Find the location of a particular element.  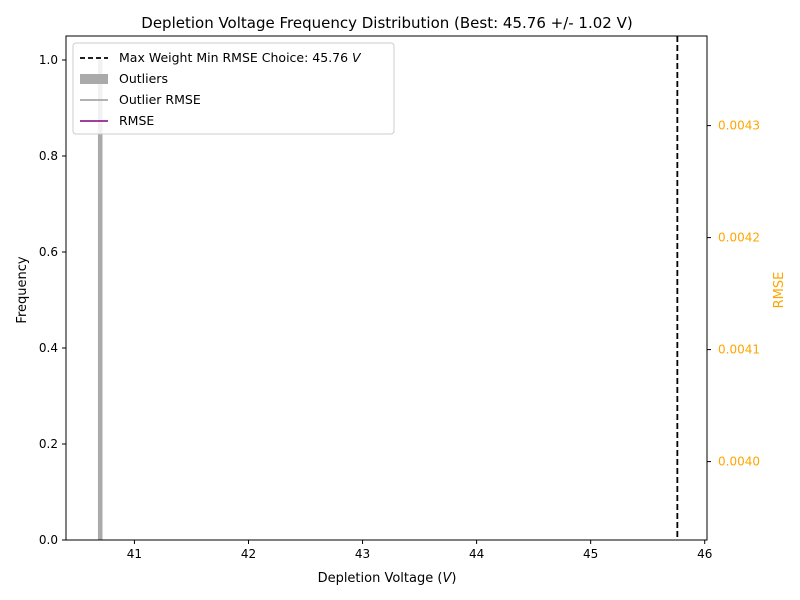

right-axis-label: RMSE is located at coordinates (779, 290).